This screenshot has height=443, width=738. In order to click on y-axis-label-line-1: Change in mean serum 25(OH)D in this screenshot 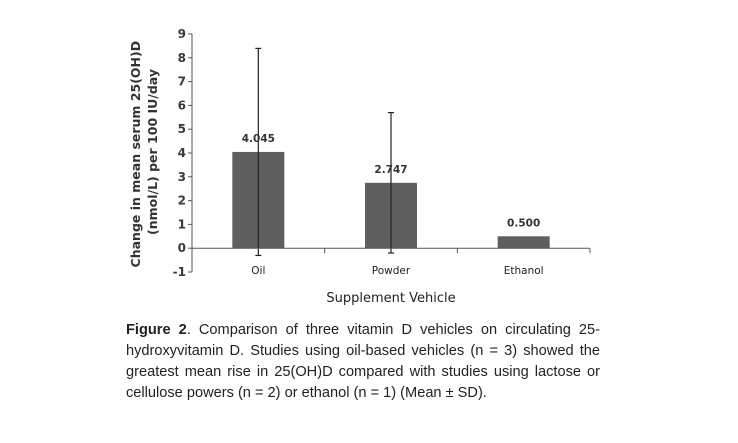, I will do `click(135, 154)`.